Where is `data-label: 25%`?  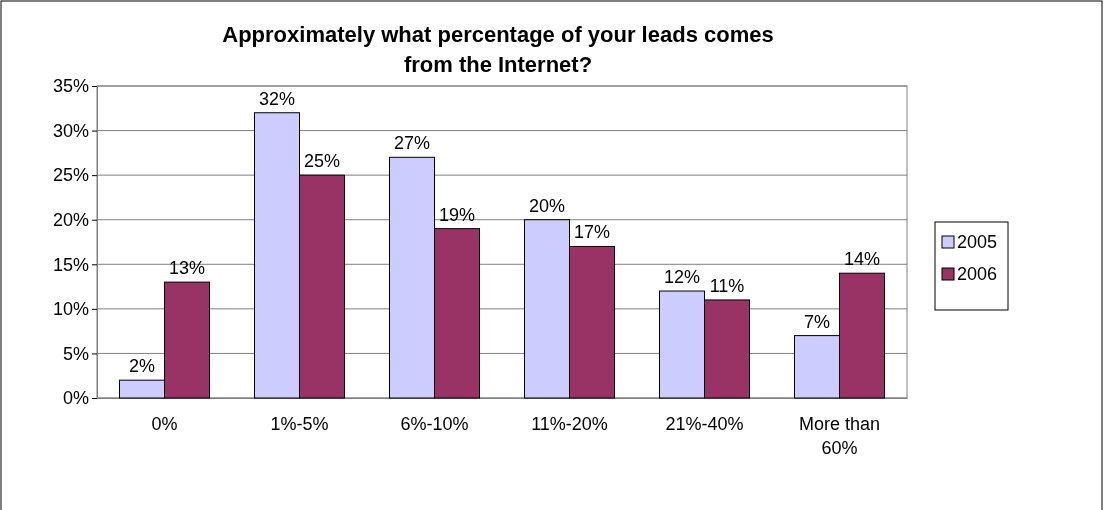
data-label: 25% is located at coordinates (322, 161).